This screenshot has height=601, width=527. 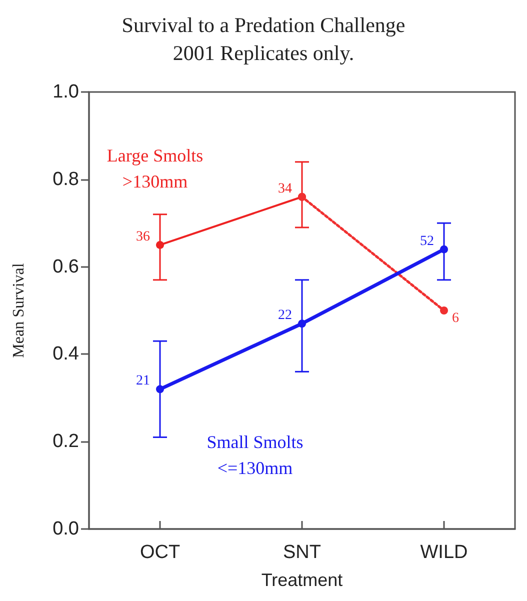 What do you see at coordinates (65, 529) in the screenshot?
I see `y-tick-label: 0.0` at bounding box center [65, 529].